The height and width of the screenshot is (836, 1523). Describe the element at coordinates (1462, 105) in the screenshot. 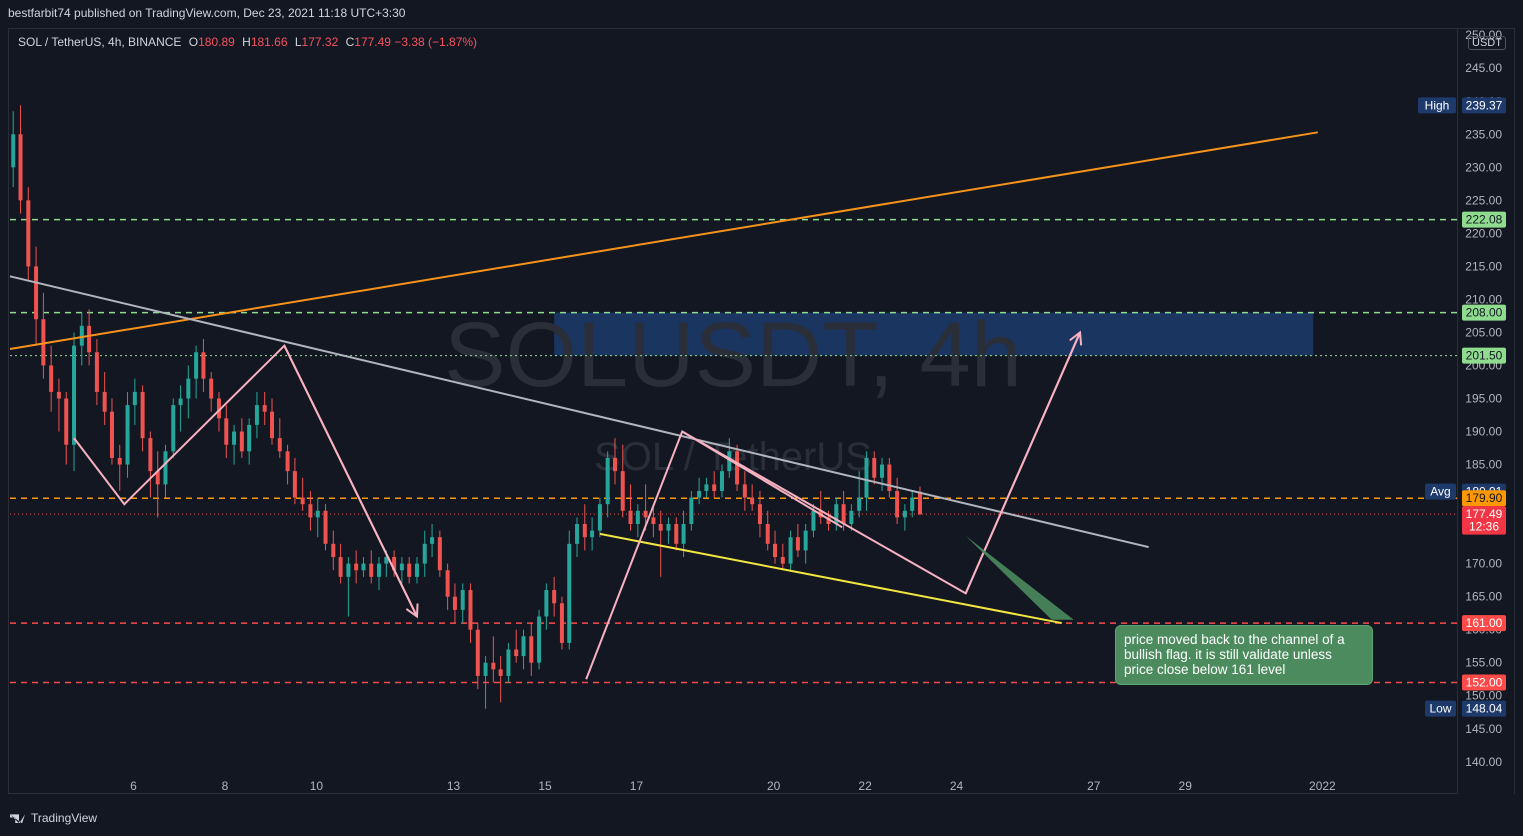

I see `price-label: 239.37 High` at that location.